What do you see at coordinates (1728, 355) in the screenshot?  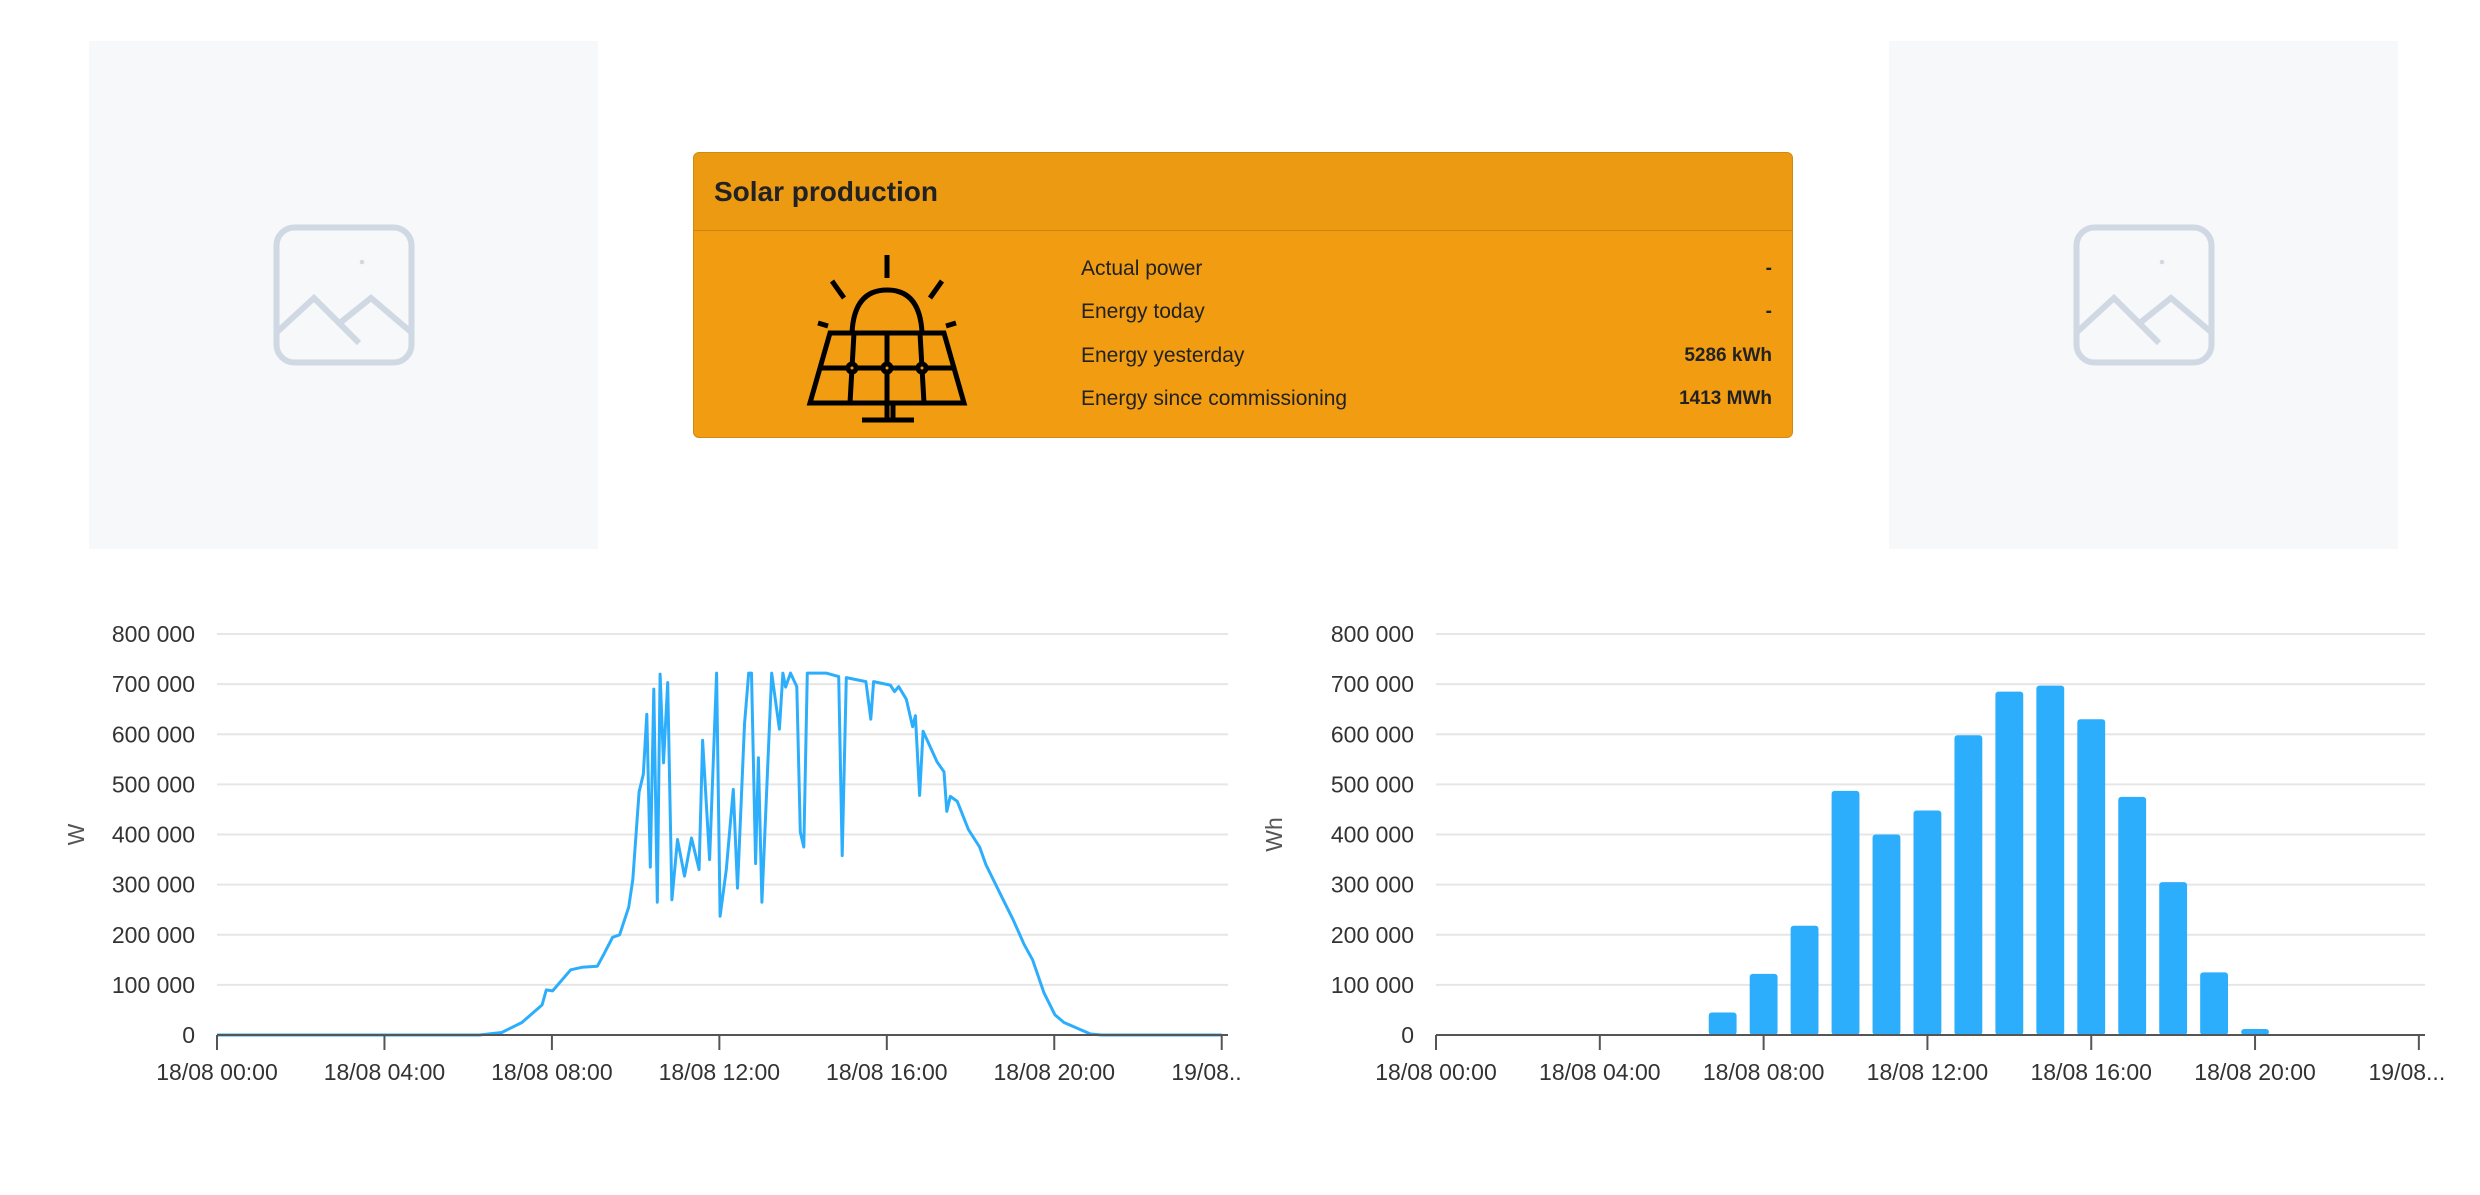 I see `row-value: 5286 kWh` at bounding box center [1728, 355].